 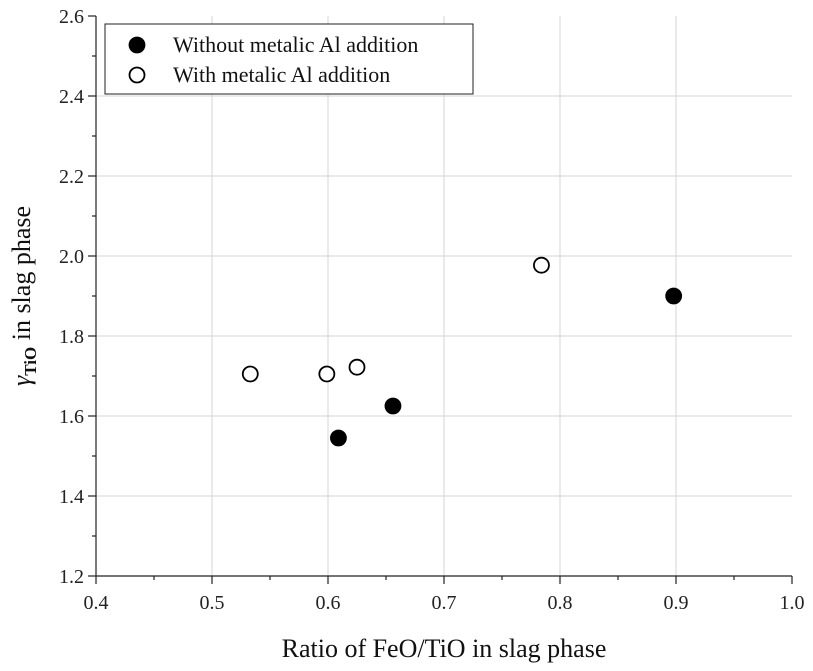 I want to click on y-tick-label: 2.4, so click(x=71, y=97).